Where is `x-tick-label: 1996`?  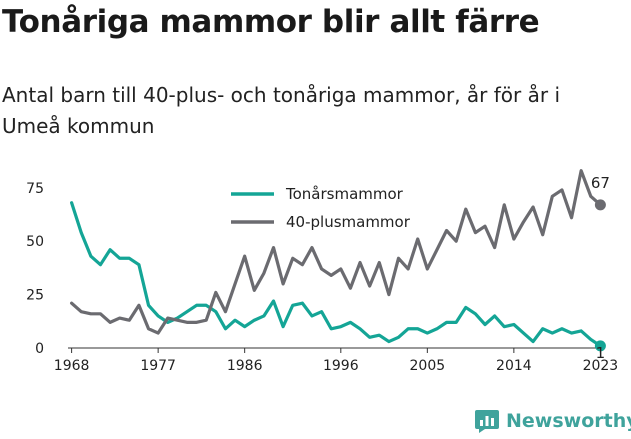 x-tick-label: 1996 is located at coordinates (341, 366).